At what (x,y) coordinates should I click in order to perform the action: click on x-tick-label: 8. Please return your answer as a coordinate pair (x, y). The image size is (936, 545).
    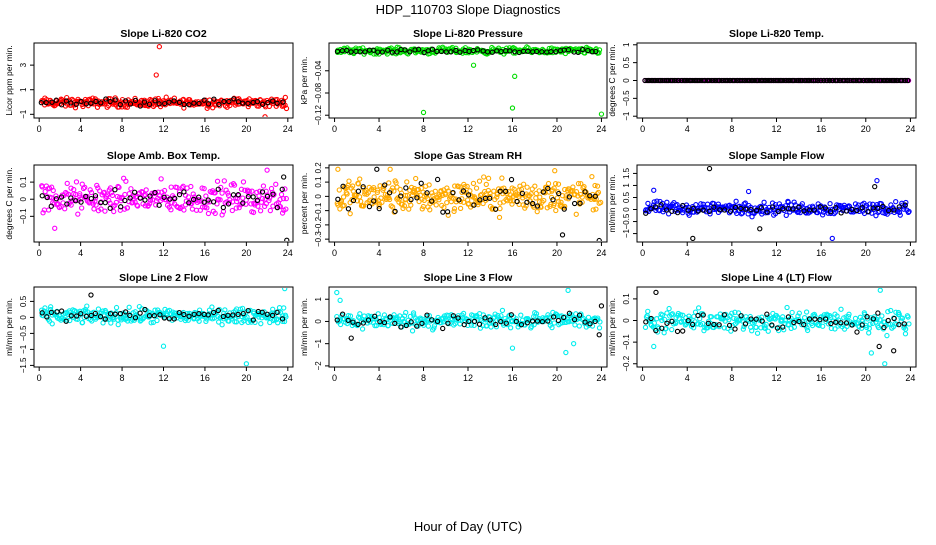
    Looking at the image, I should click on (122, 129).